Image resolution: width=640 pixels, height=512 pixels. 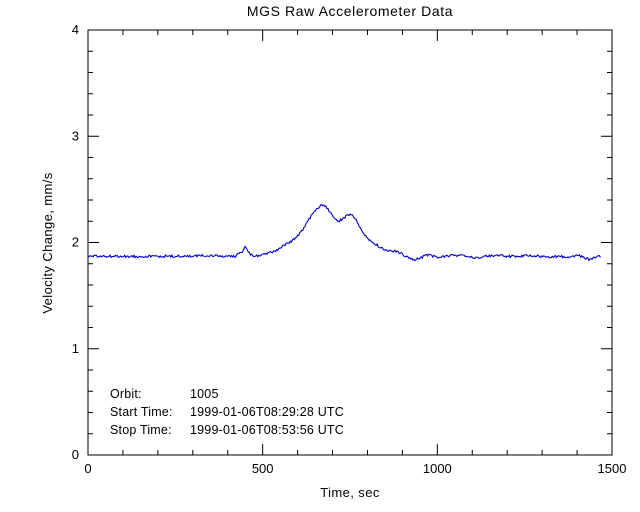 What do you see at coordinates (437, 468) in the screenshot?
I see `x-tick-label: 1000` at bounding box center [437, 468].